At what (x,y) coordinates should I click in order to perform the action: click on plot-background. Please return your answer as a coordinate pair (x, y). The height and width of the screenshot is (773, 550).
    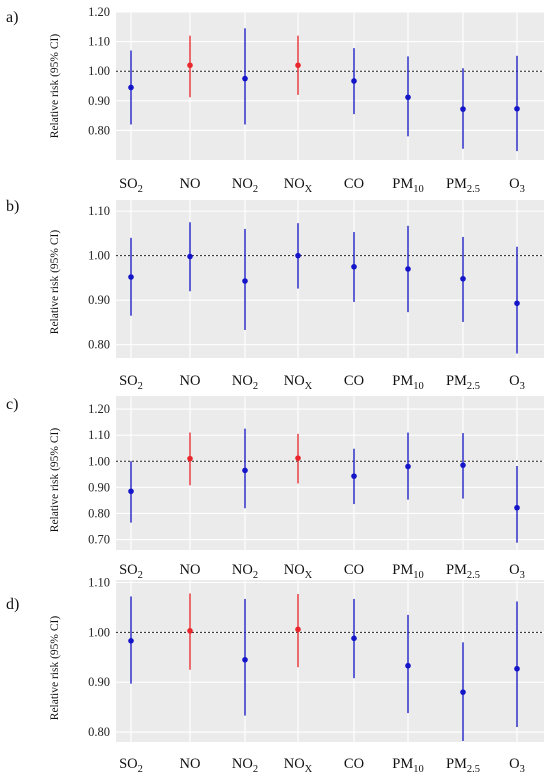
    Looking at the image, I should click on (330, 86).